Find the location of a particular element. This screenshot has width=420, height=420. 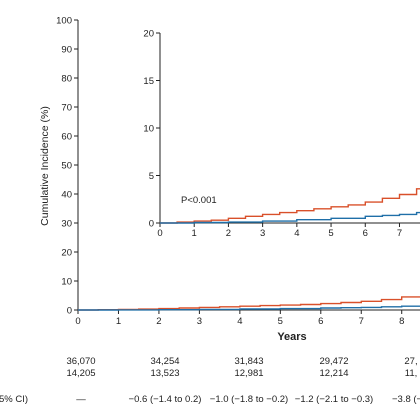

inset-y-tick-label: 10 is located at coordinates (148, 129).